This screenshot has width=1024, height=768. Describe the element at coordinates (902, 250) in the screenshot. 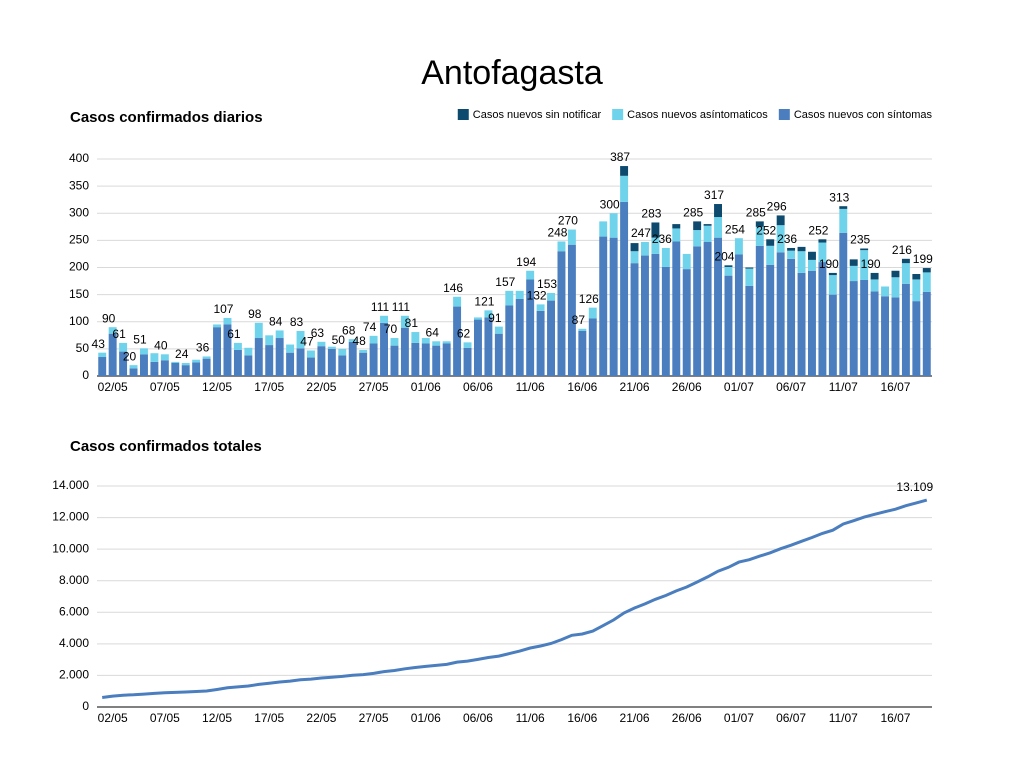

I see `total-label: 216` at that location.